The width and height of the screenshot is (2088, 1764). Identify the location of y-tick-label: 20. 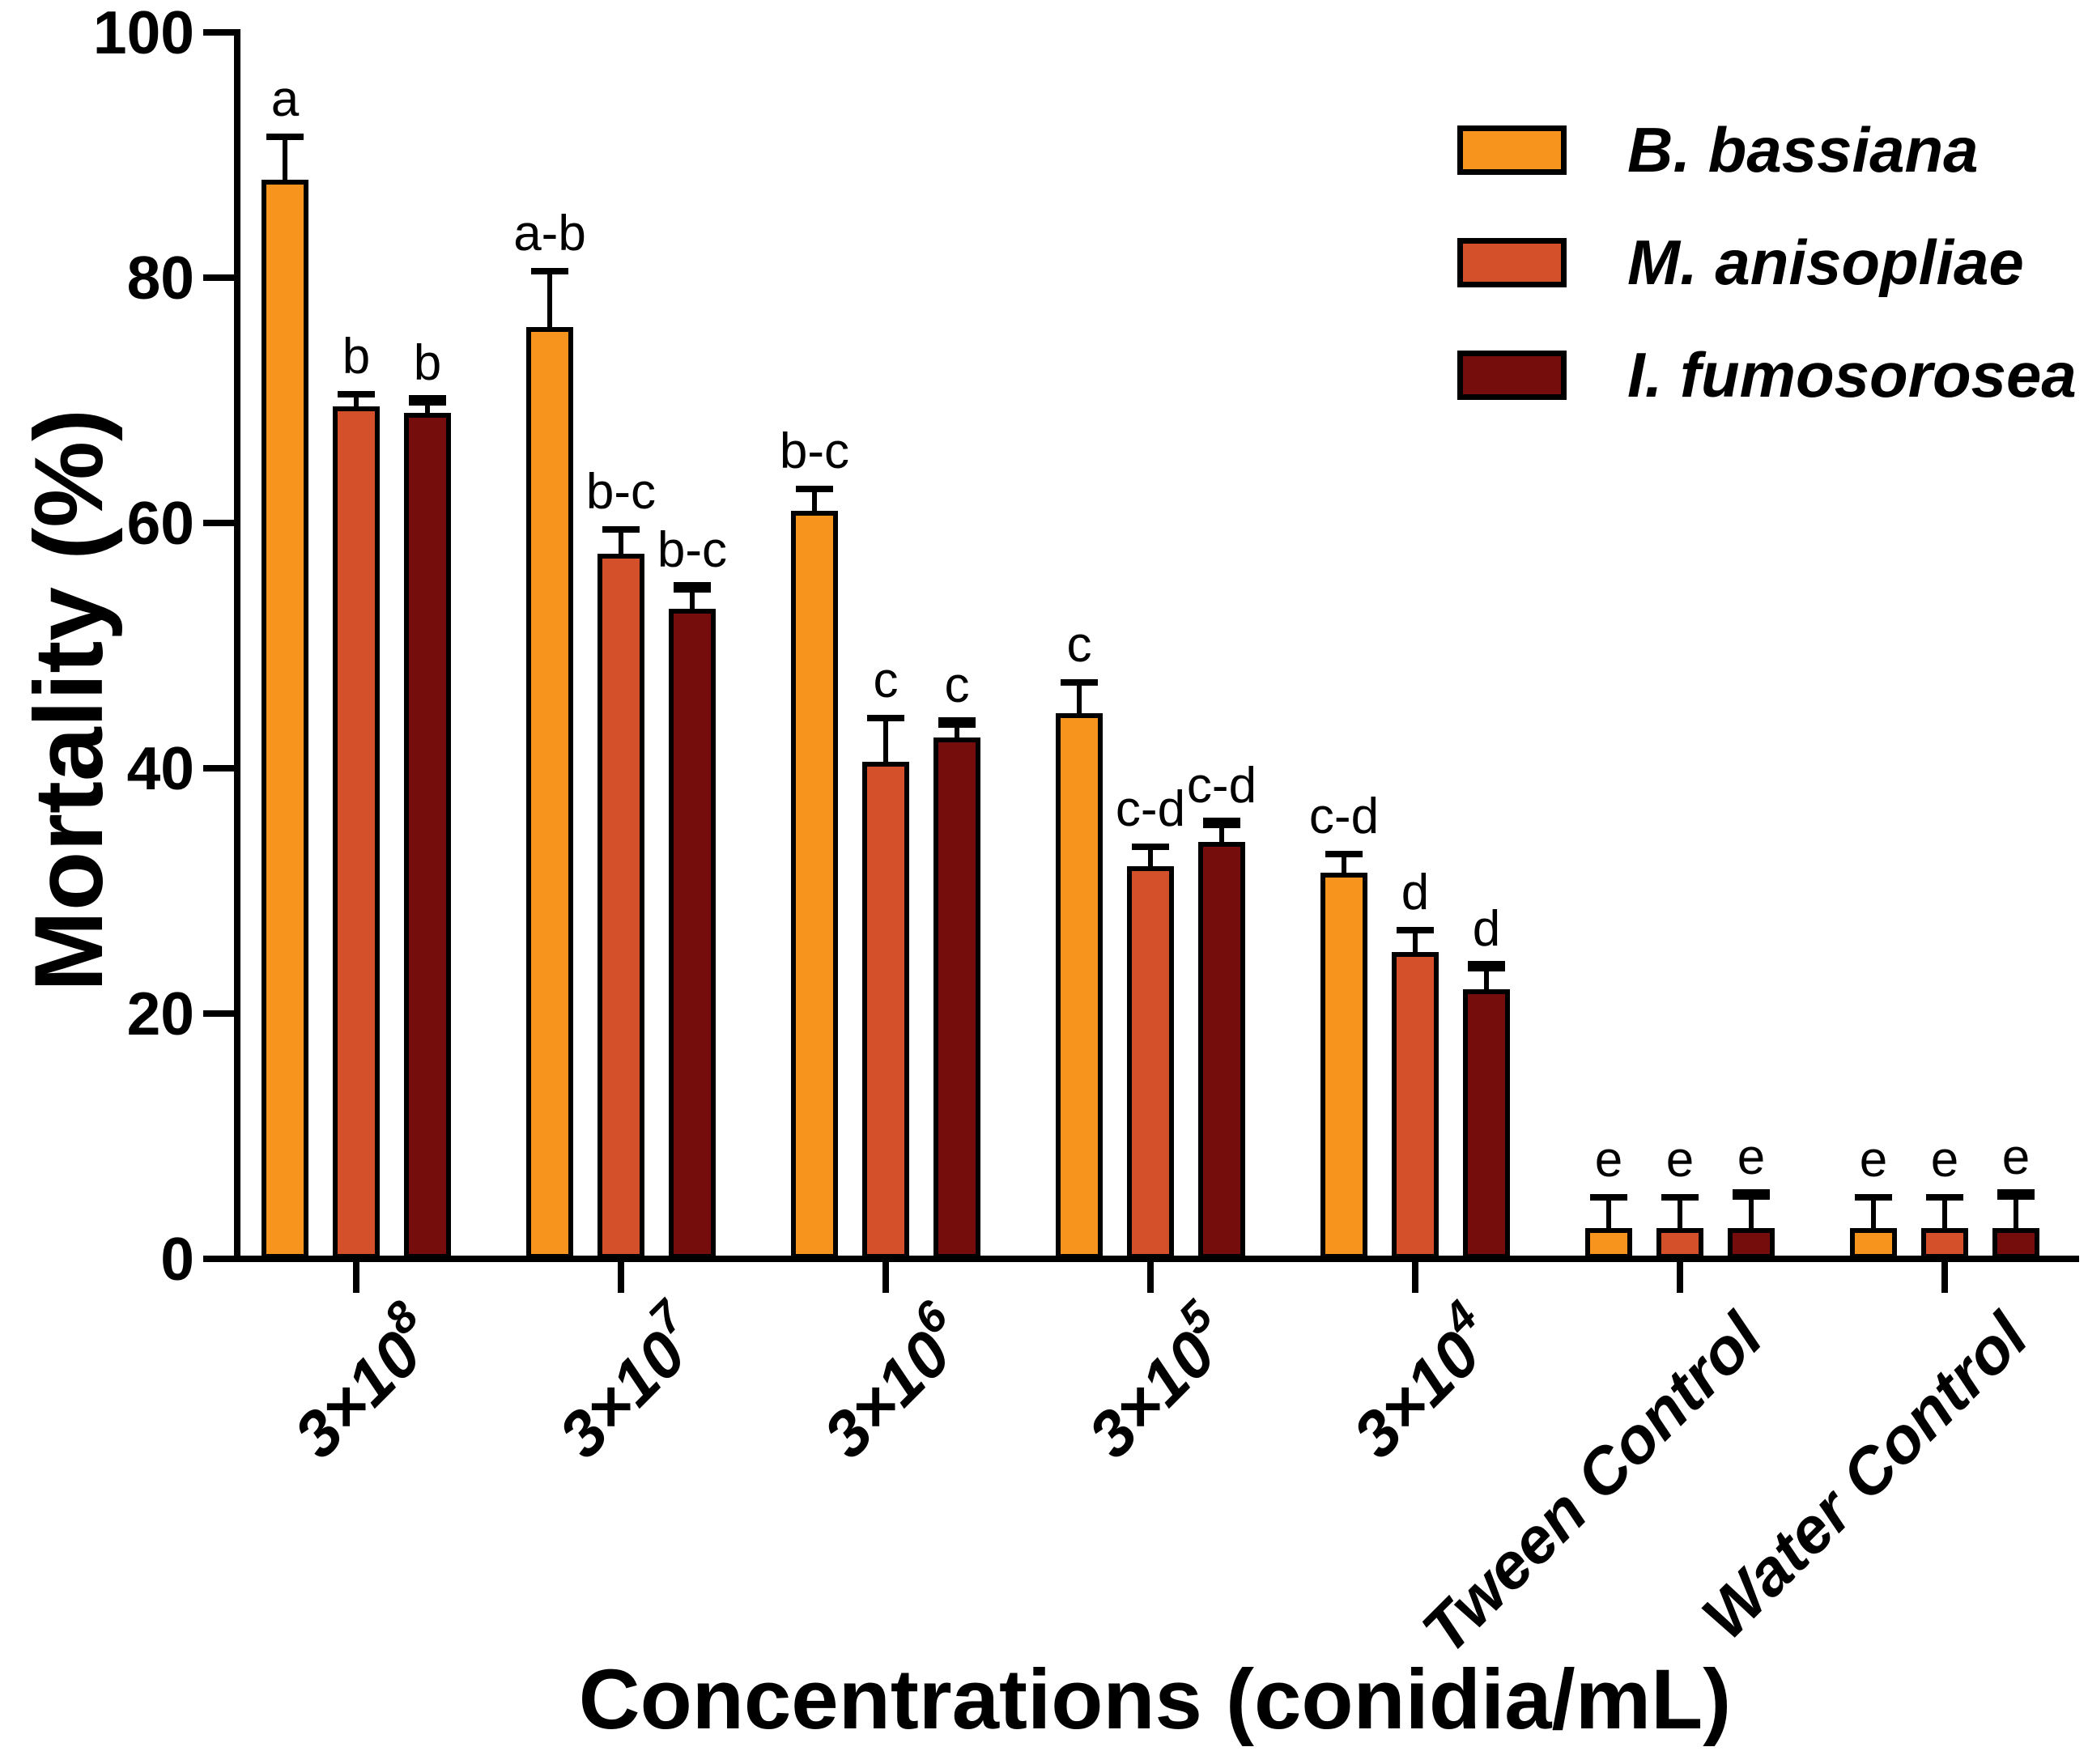
(160, 1014).